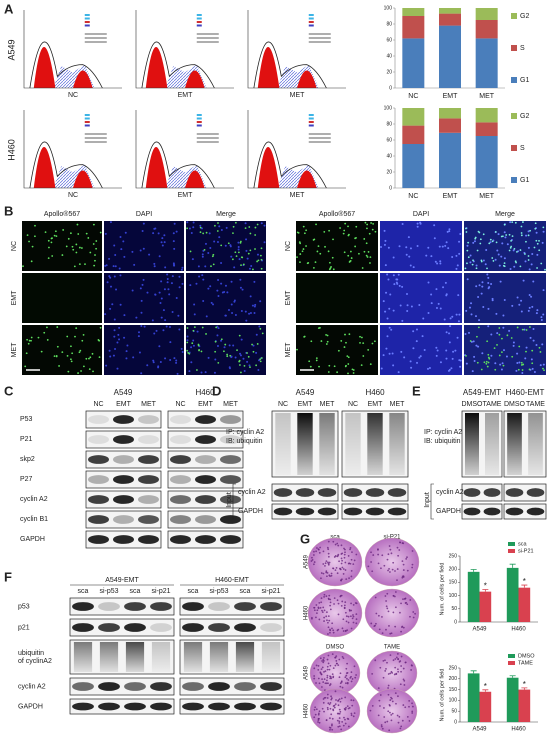 This screenshot has width=550, height=736. I want to click on bar, so click(524, 705).